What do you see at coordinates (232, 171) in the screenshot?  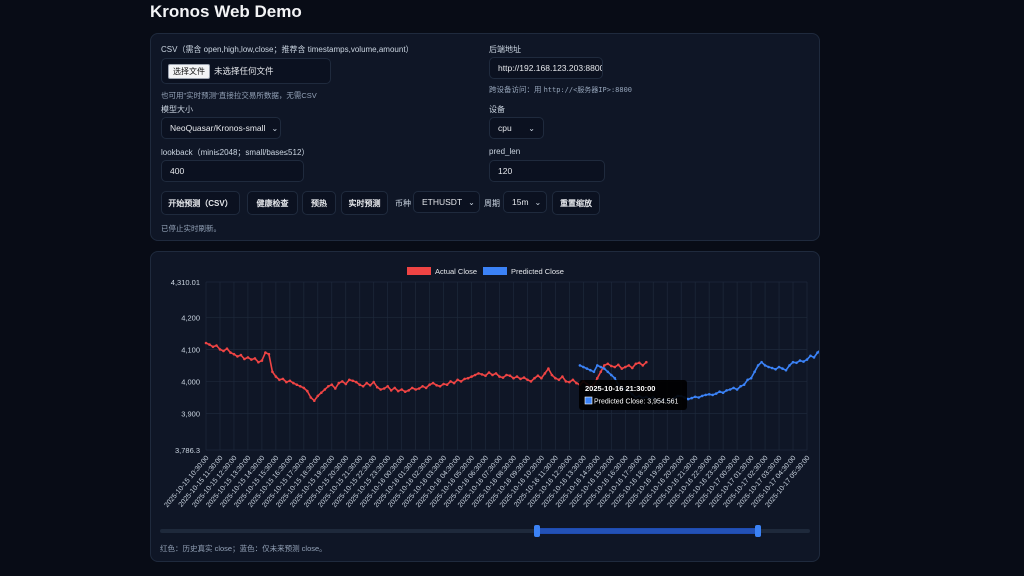 I see `lookback-input: 400` at bounding box center [232, 171].